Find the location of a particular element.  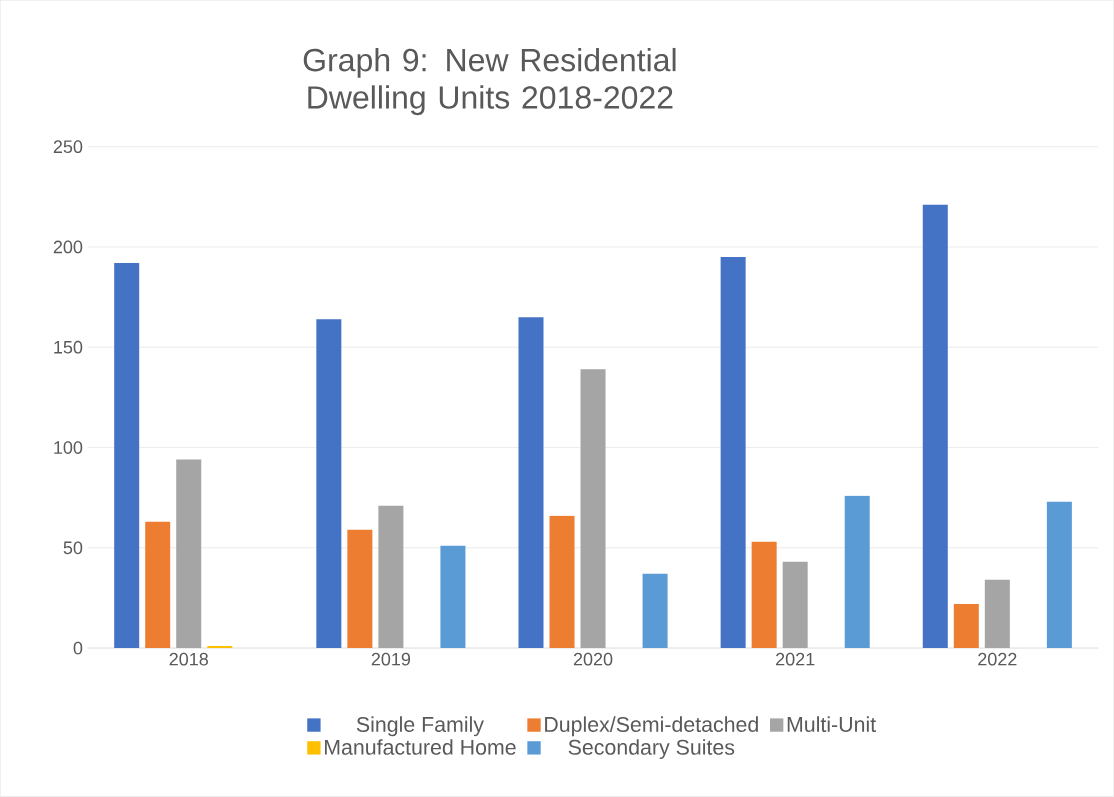

y-tick-label: 150 is located at coordinates (68, 347).